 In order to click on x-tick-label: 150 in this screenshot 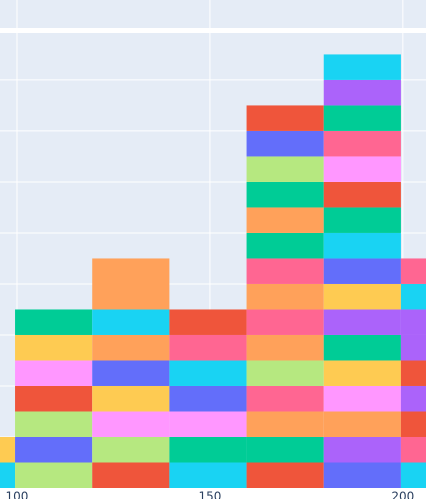, I will do `click(209, 494)`.